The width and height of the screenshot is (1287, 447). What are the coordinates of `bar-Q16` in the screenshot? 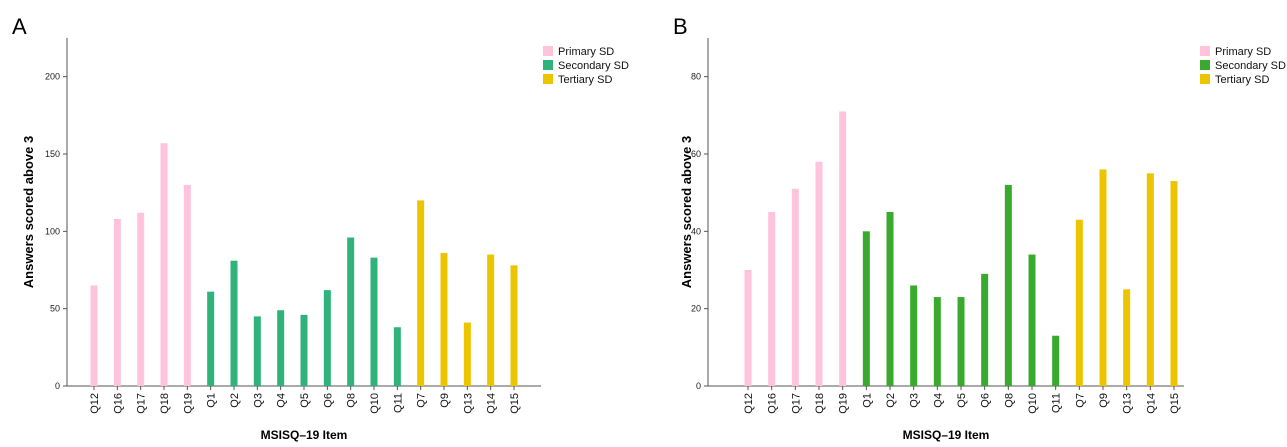 It's located at (117, 302).